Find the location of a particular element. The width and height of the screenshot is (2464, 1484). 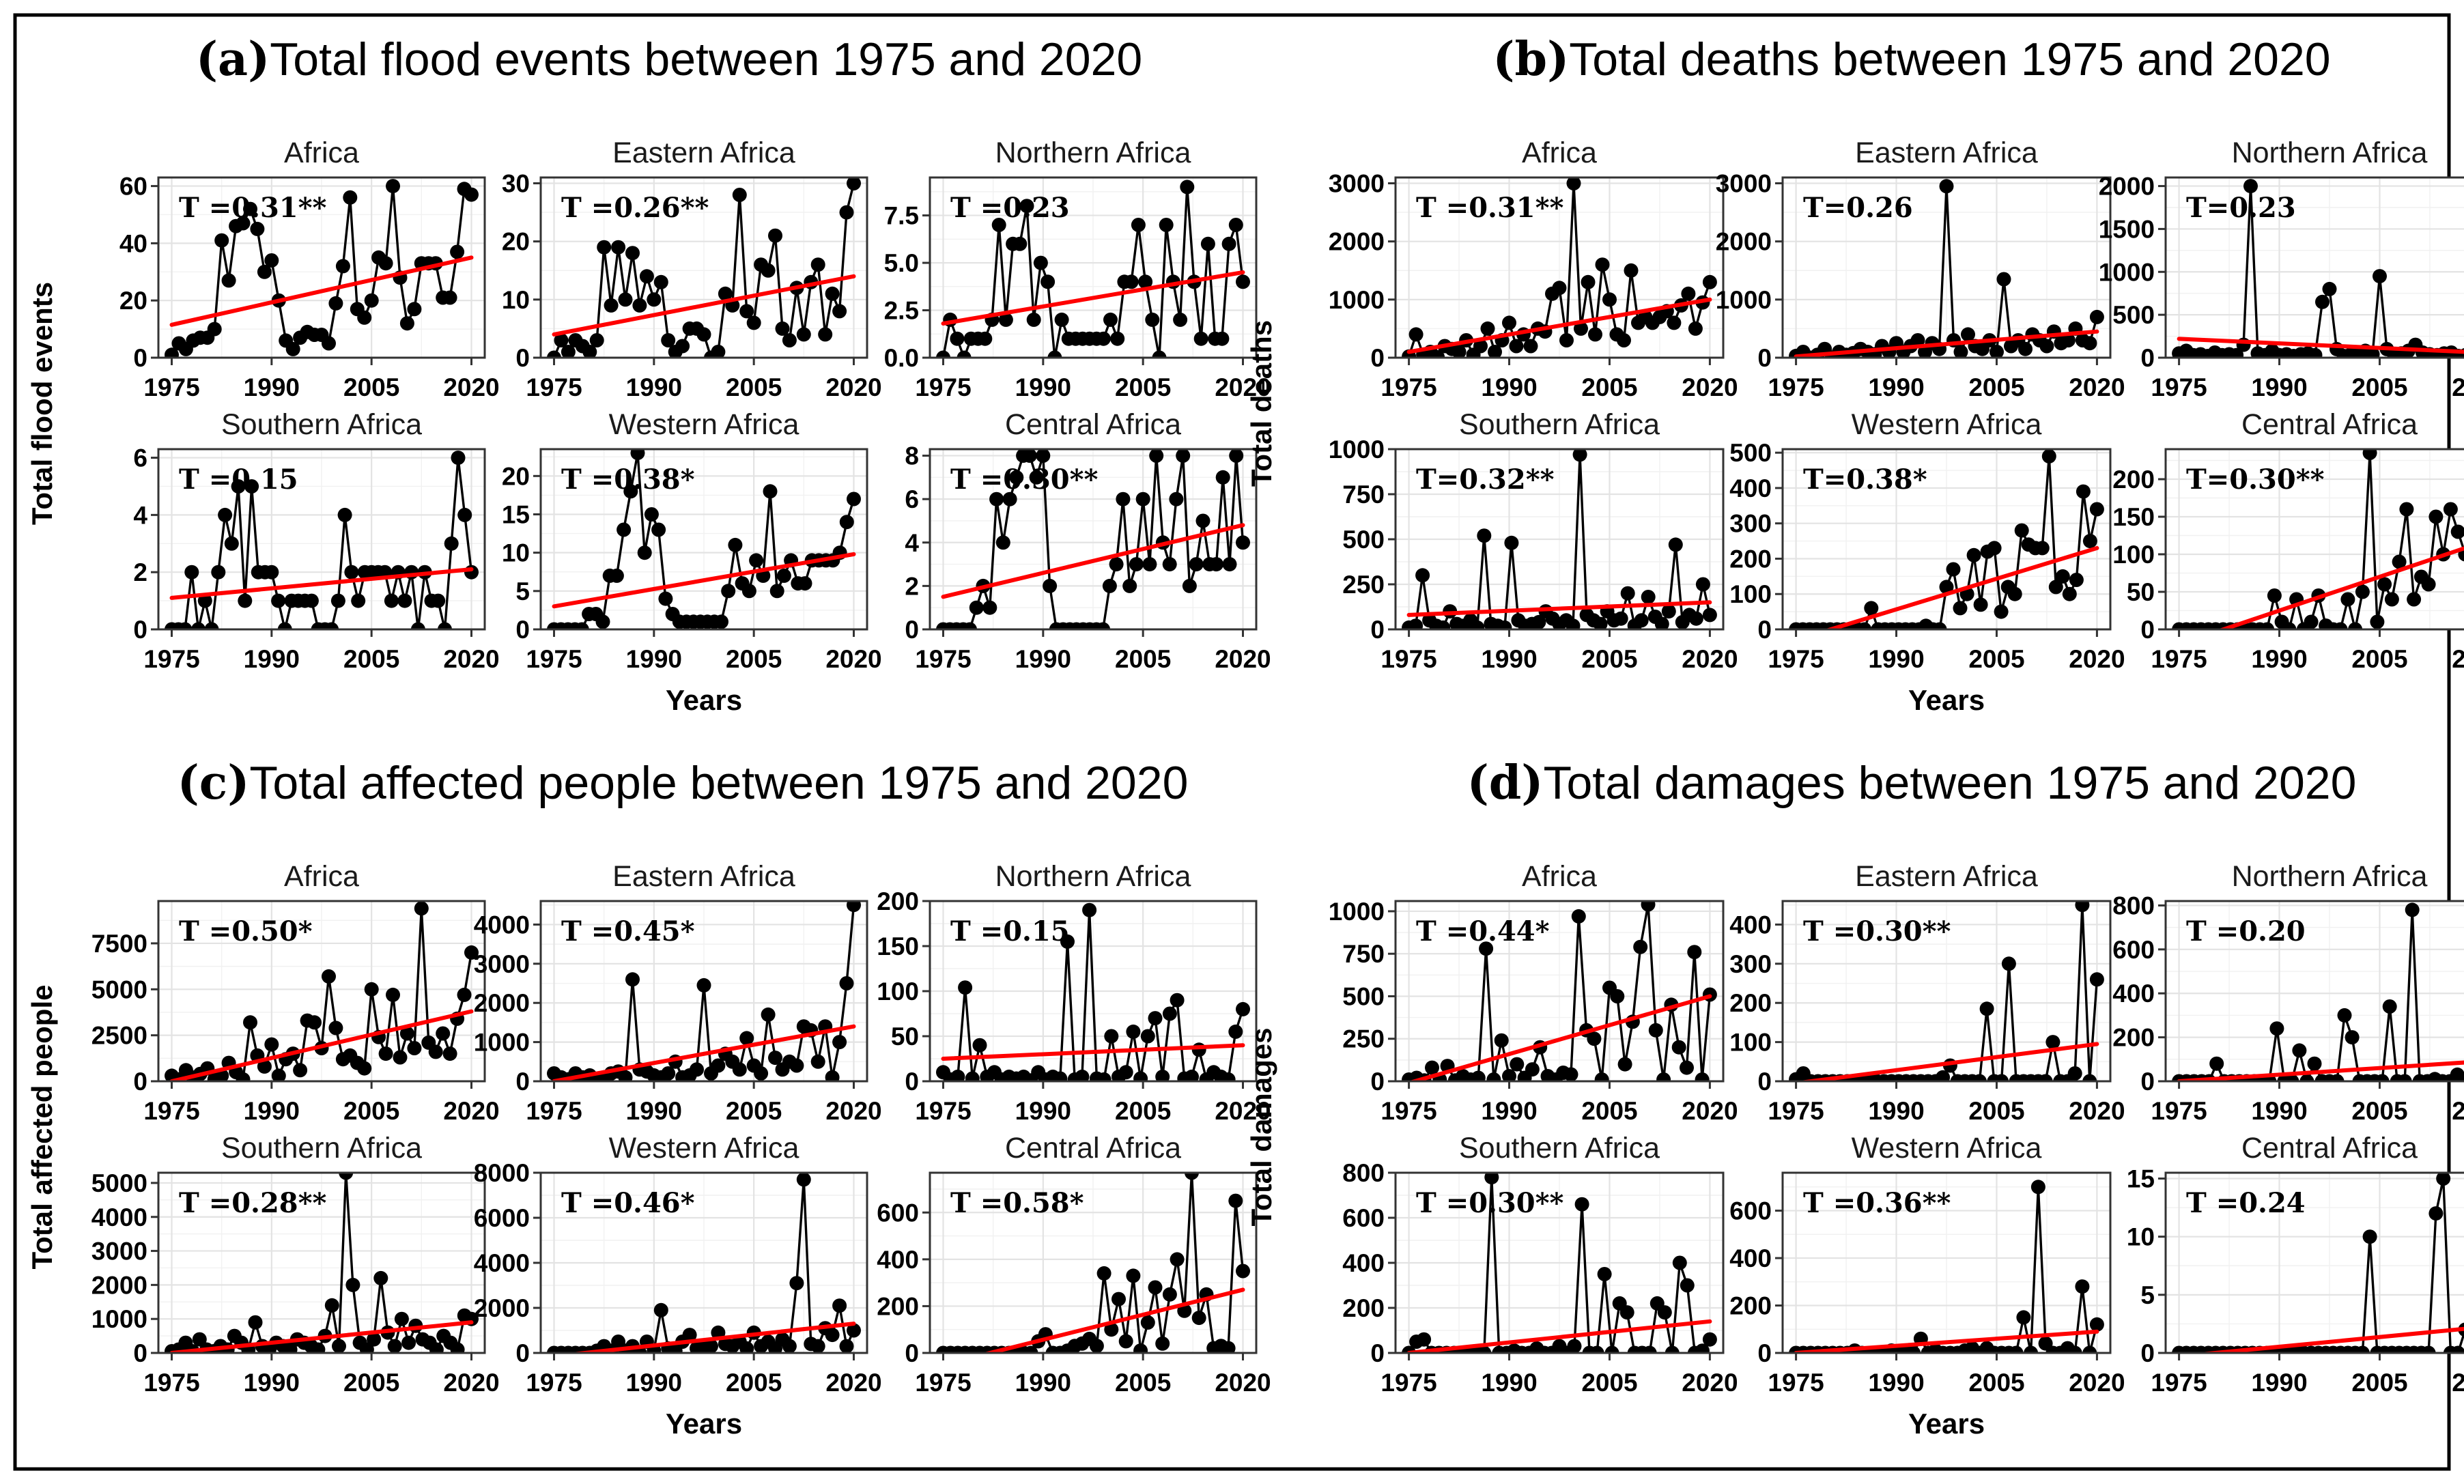

trend-statistic-label: T=0.32** is located at coordinates (1485, 479).